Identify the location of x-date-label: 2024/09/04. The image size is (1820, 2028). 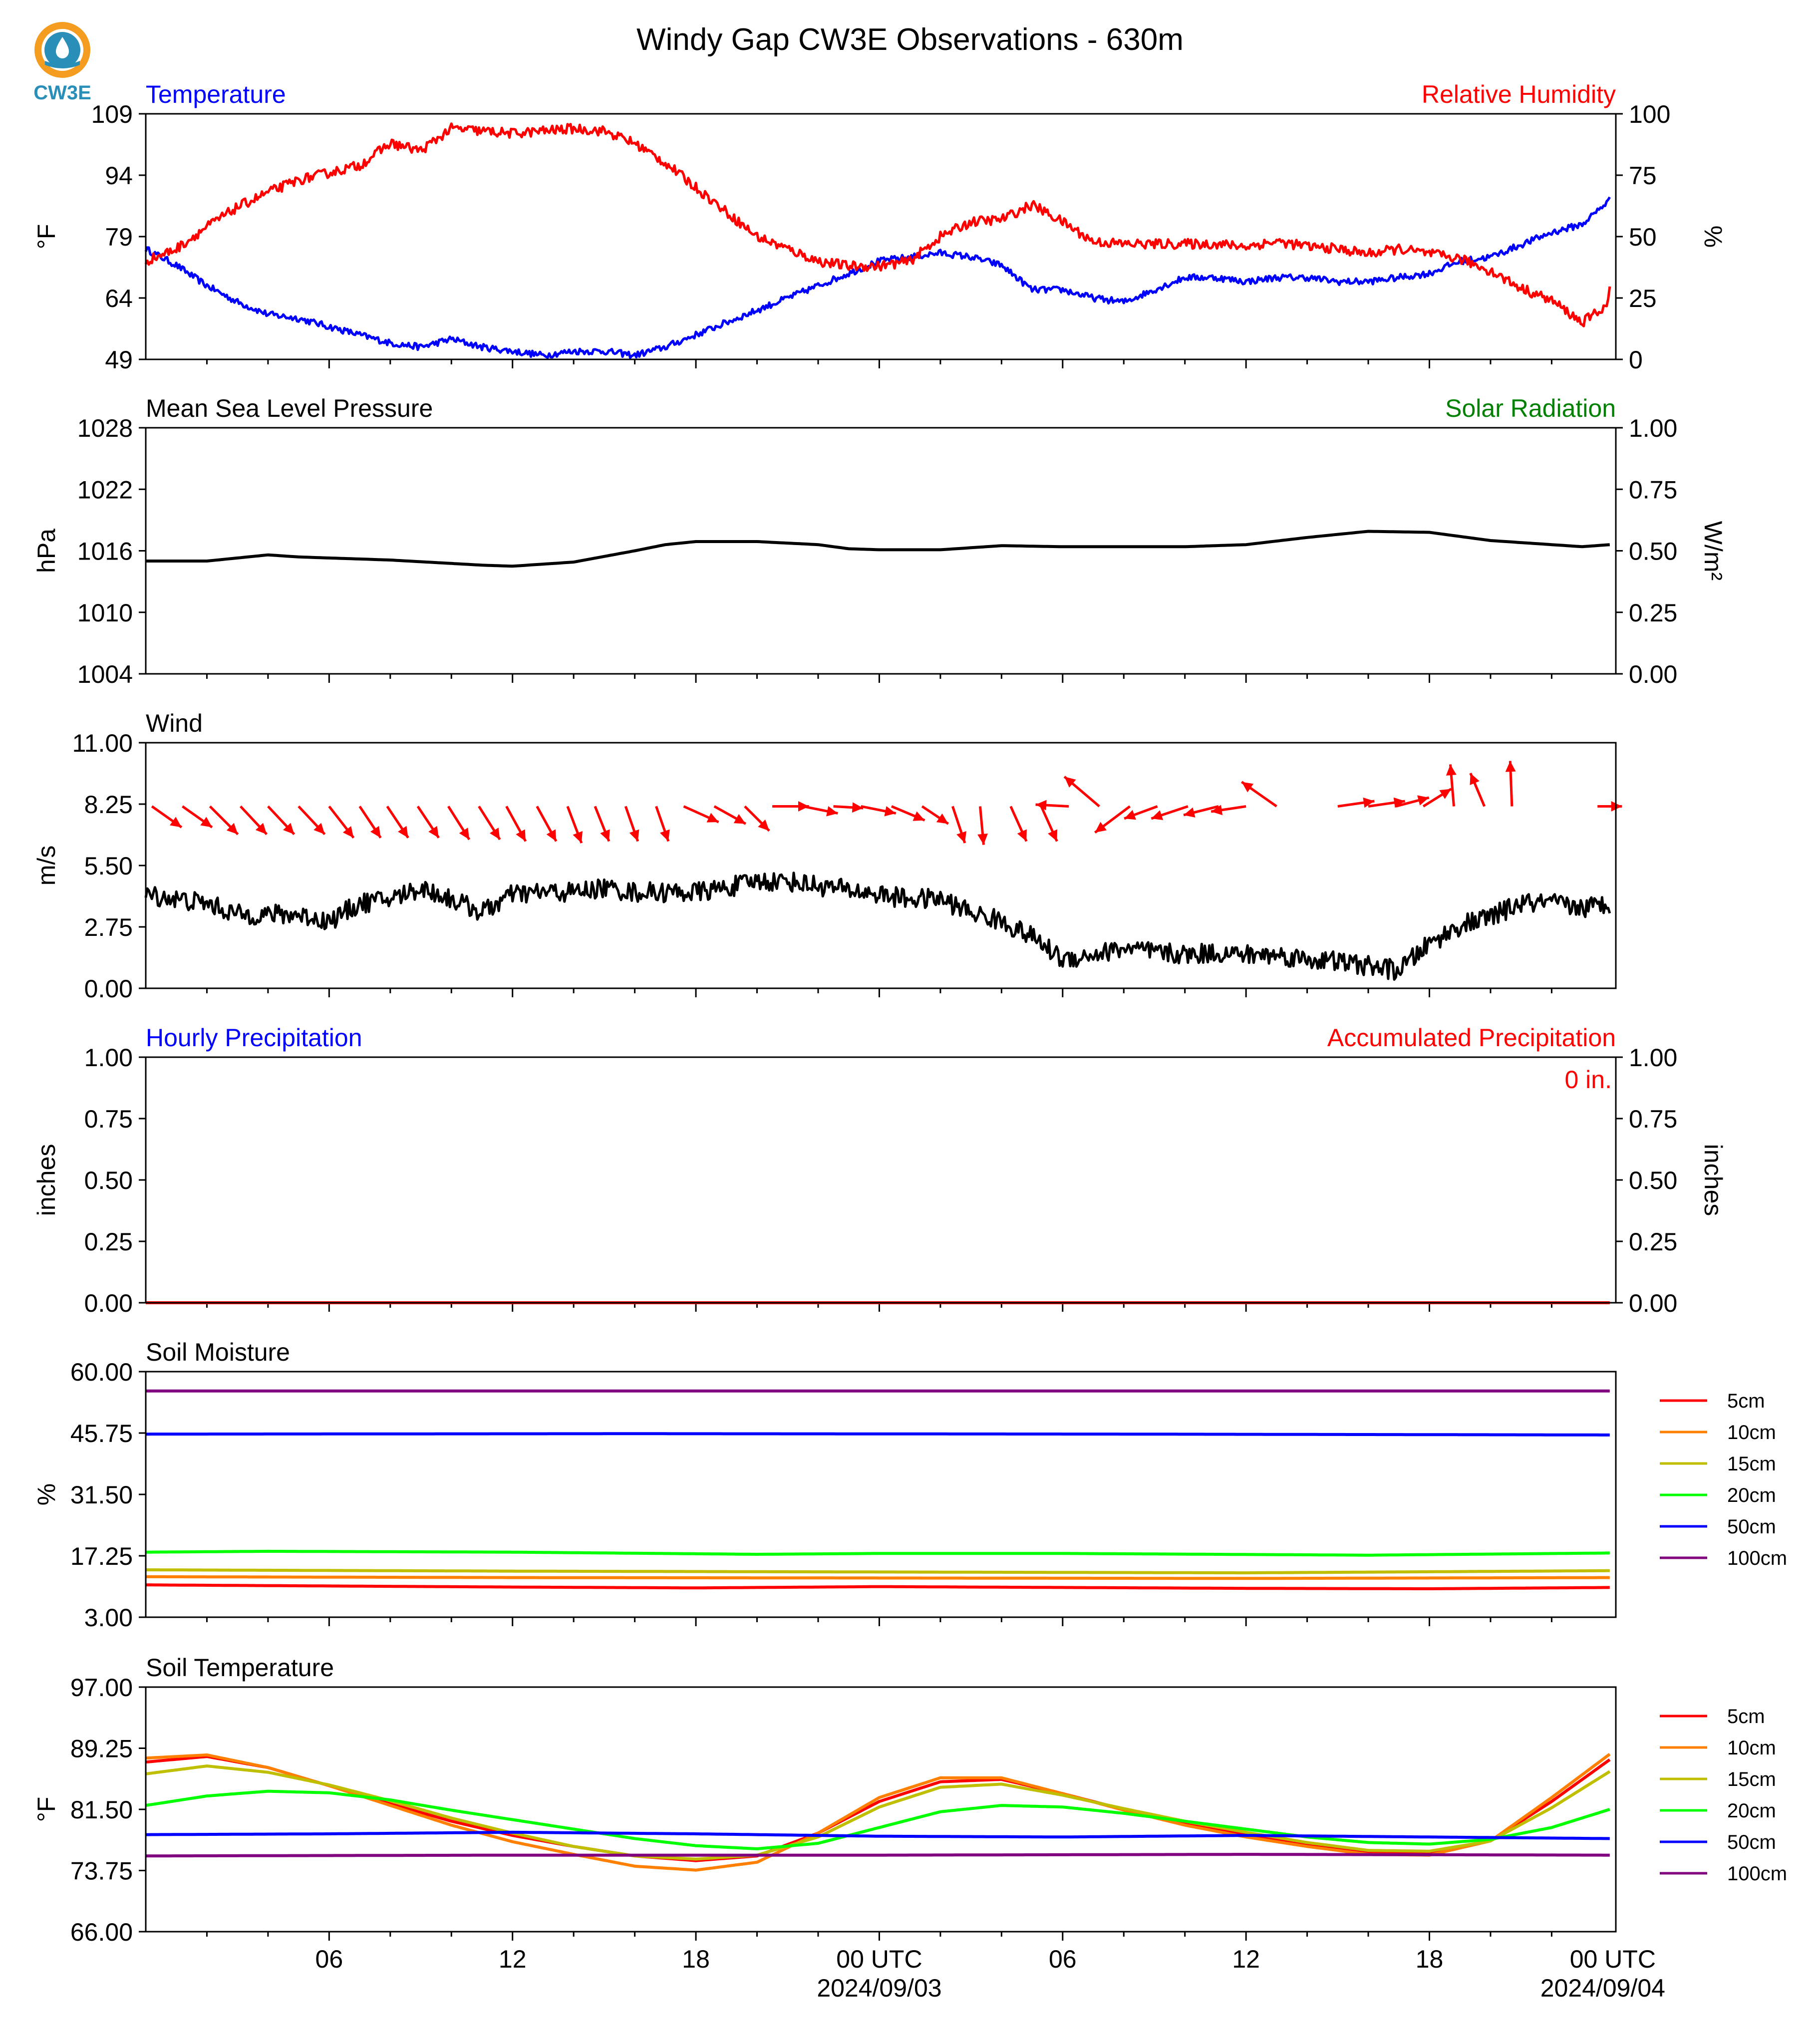
(1602, 1988).